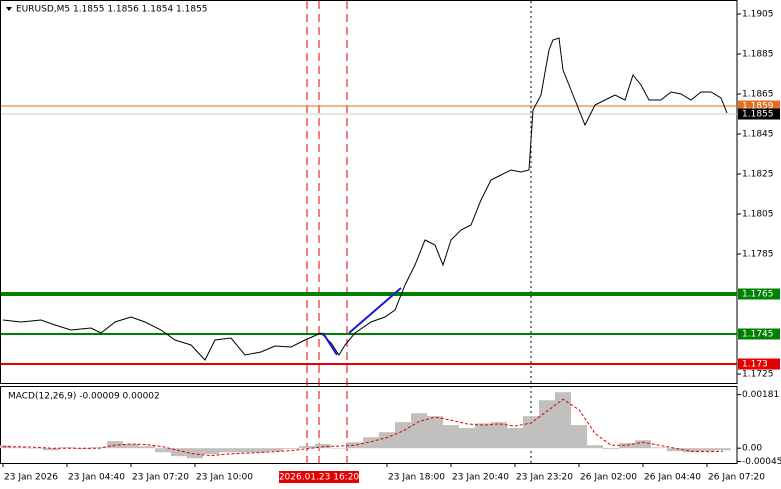 Image resolution: width=781 pixels, height=489 pixels. What do you see at coordinates (758, 215) in the screenshot?
I see `y-tick-label: 1.1805` at bounding box center [758, 215].